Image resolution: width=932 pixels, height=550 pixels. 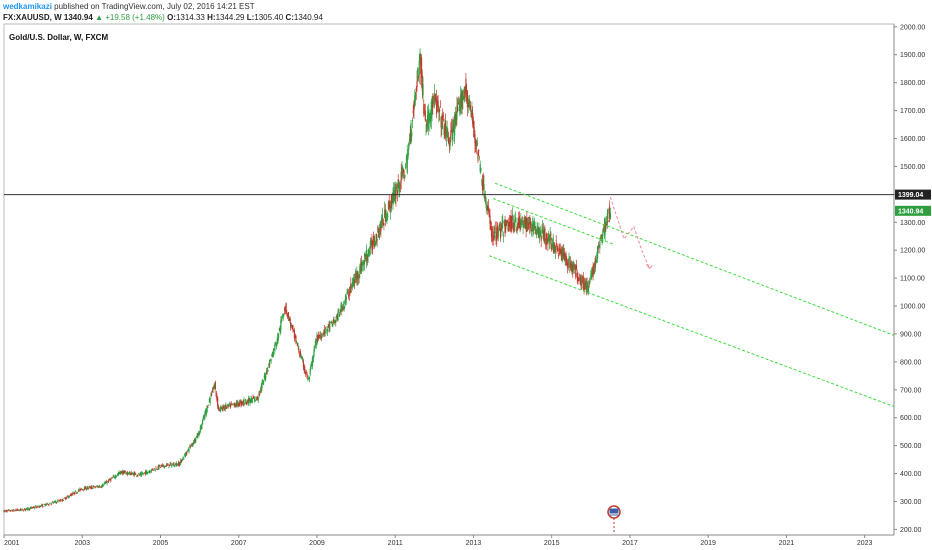 What do you see at coordinates (912, 139) in the screenshot?
I see `y-tick-label: 1600.00` at bounding box center [912, 139].